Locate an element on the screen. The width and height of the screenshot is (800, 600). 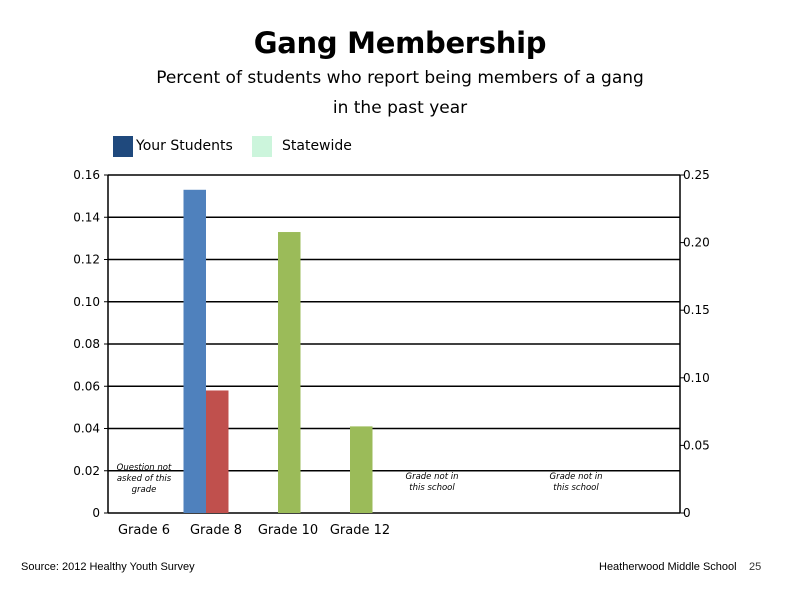
left-tick-label: 0.10 is located at coordinates (86, 302).